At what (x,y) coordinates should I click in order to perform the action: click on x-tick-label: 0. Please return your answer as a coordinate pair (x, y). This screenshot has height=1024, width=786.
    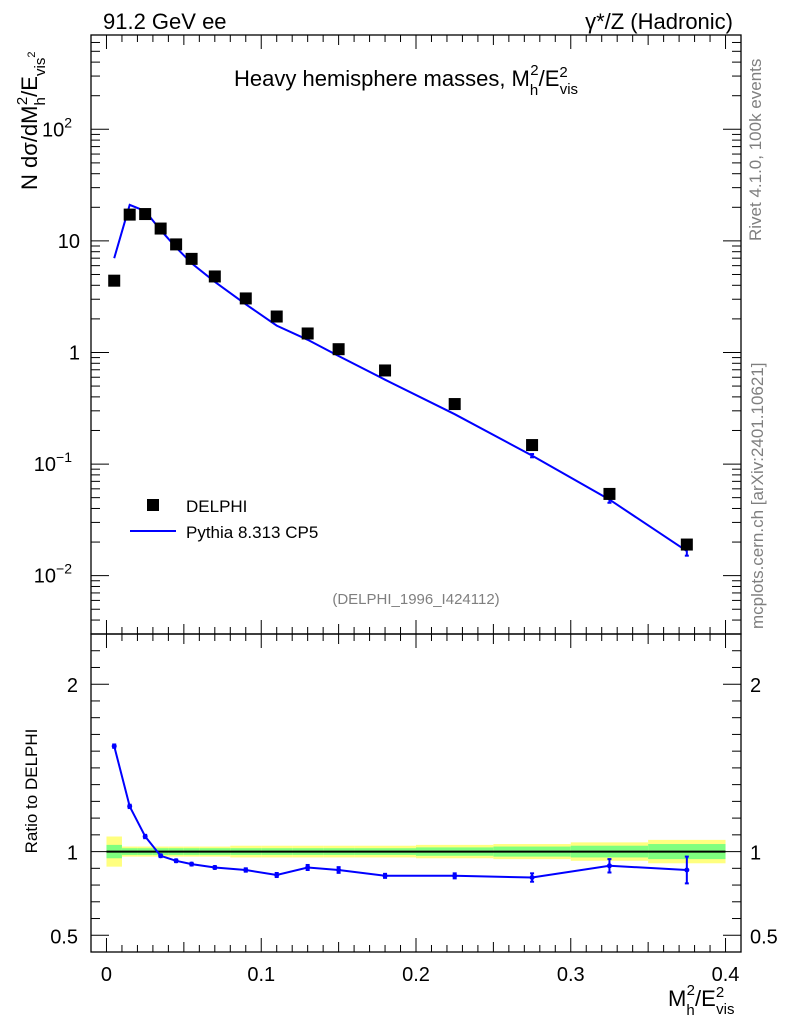
    Looking at the image, I should click on (106, 975).